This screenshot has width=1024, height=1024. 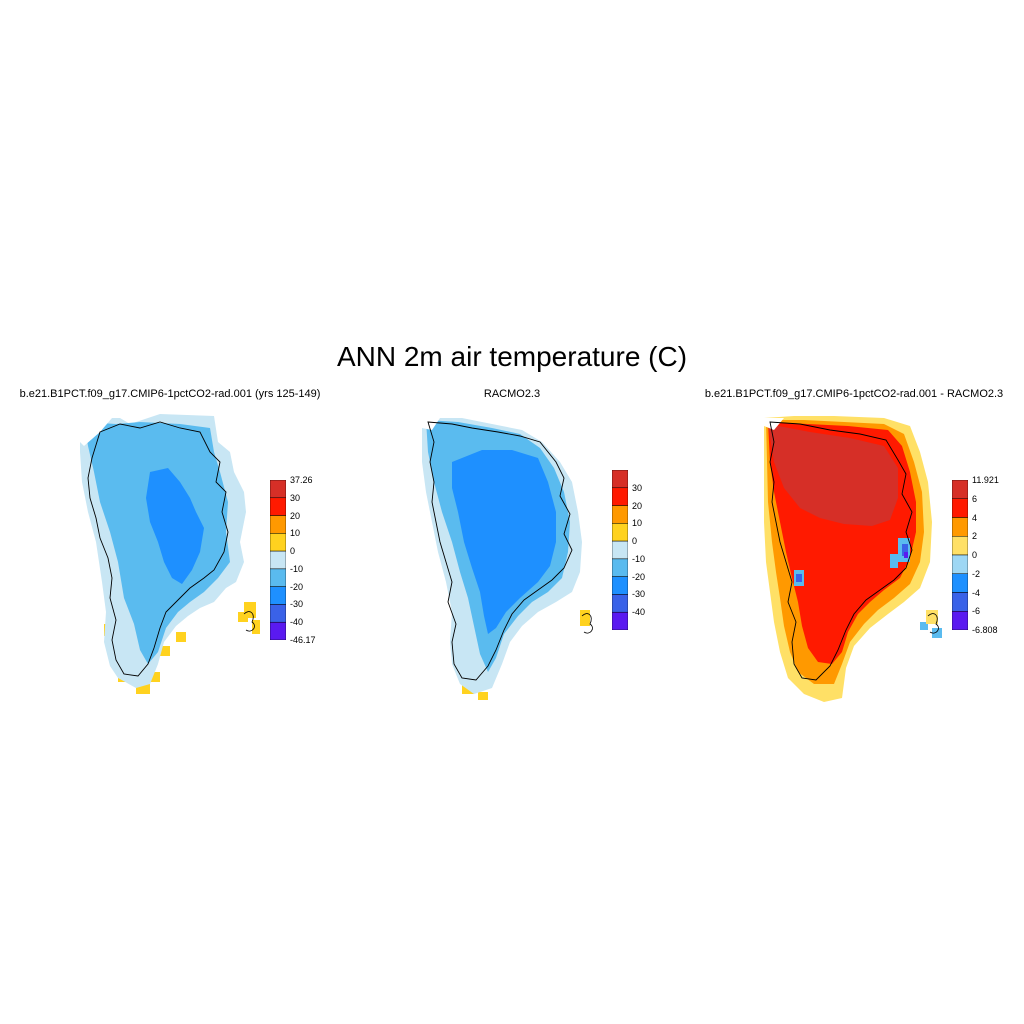 I want to click on figure-title: ANN 2m air temperature (C), so click(x=512, y=356).